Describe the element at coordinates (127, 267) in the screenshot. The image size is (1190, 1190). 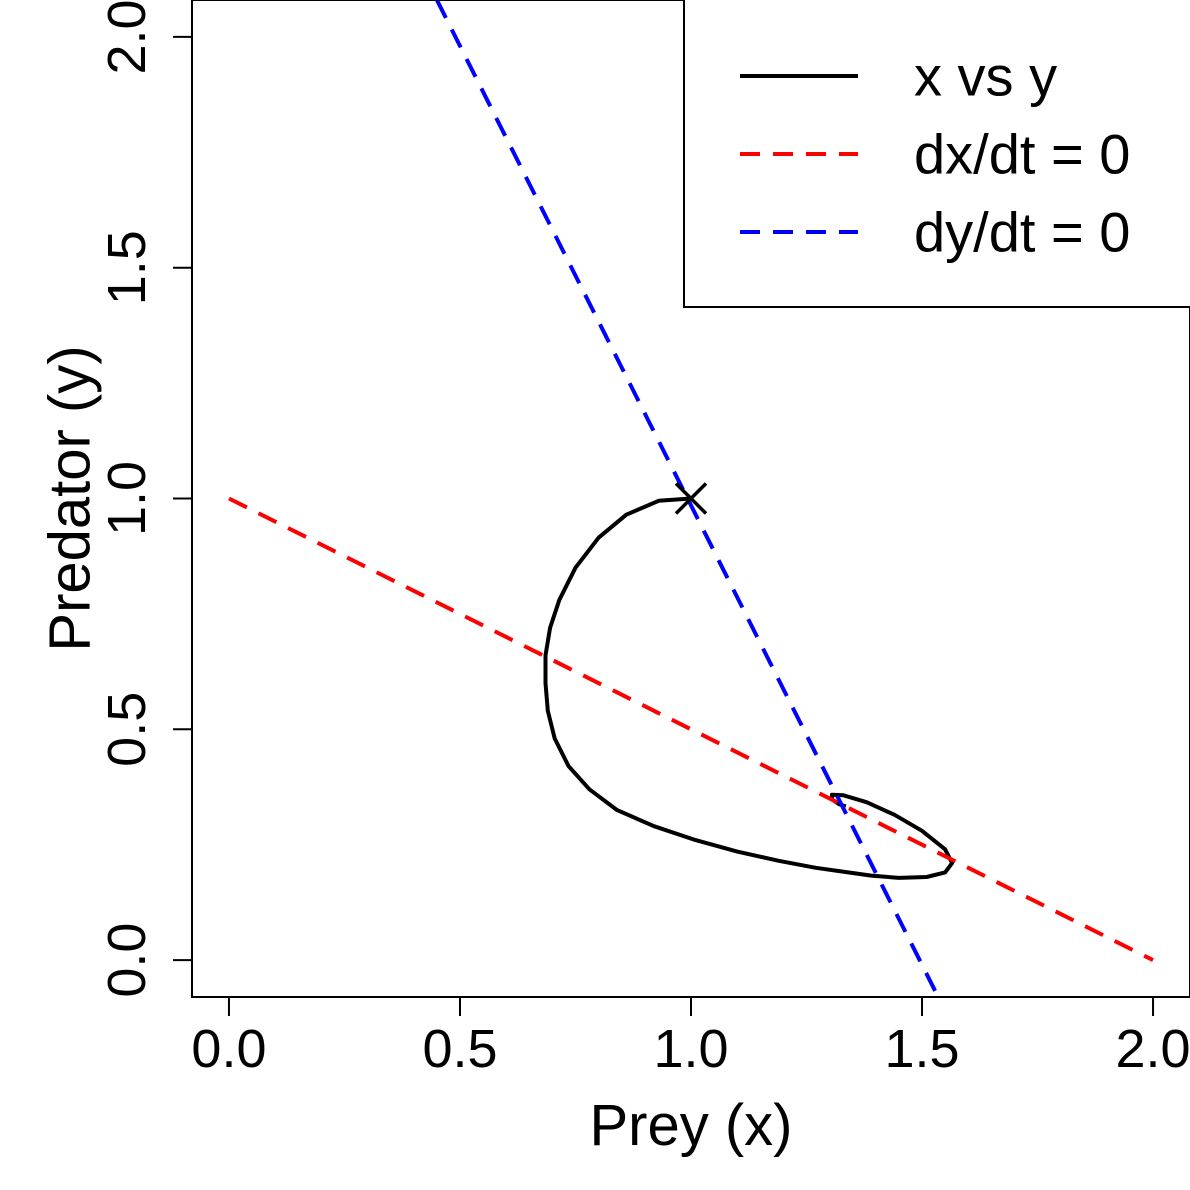
I see `y-tick-label: 1.5` at that location.